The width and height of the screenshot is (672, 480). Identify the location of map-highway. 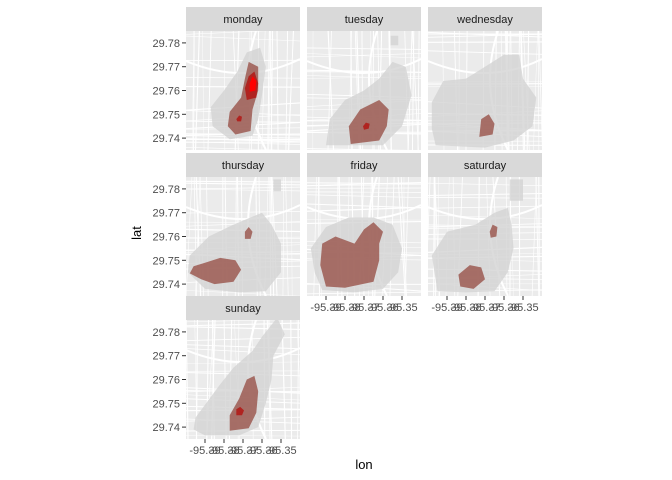
(243, 212).